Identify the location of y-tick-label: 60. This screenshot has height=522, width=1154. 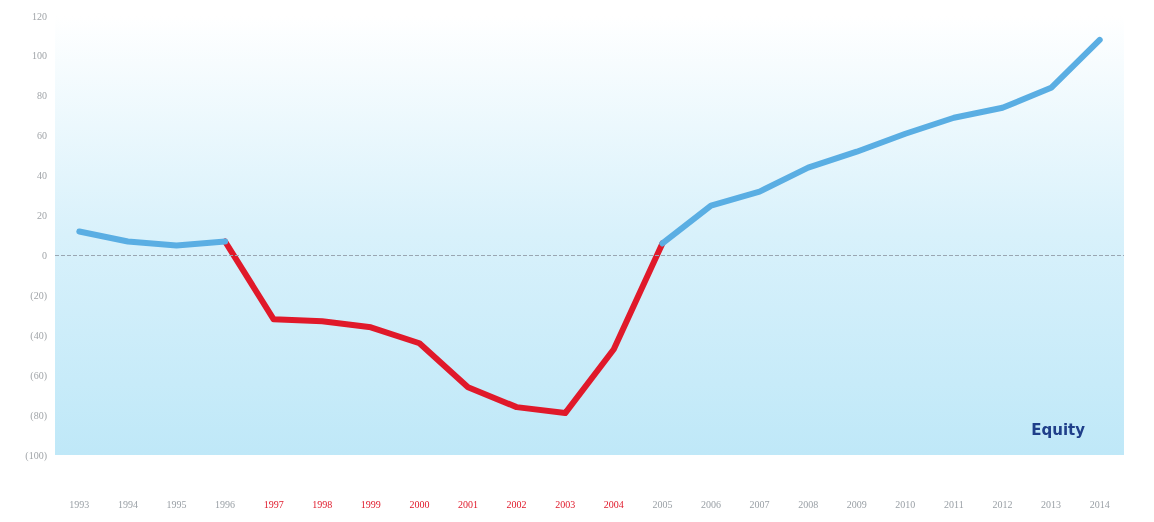
(42, 136).